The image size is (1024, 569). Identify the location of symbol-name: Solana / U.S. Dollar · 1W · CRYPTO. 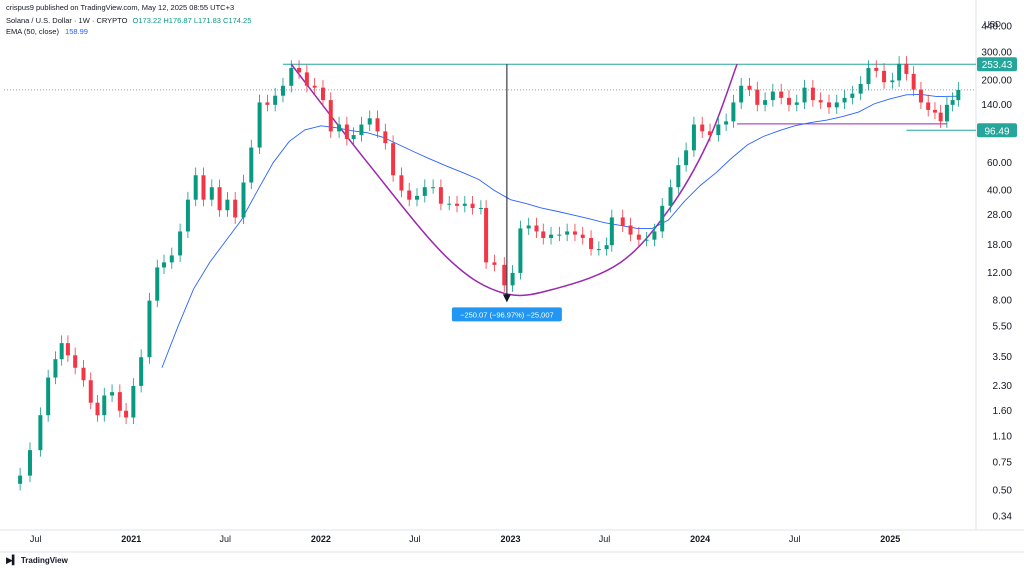
(67, 20).